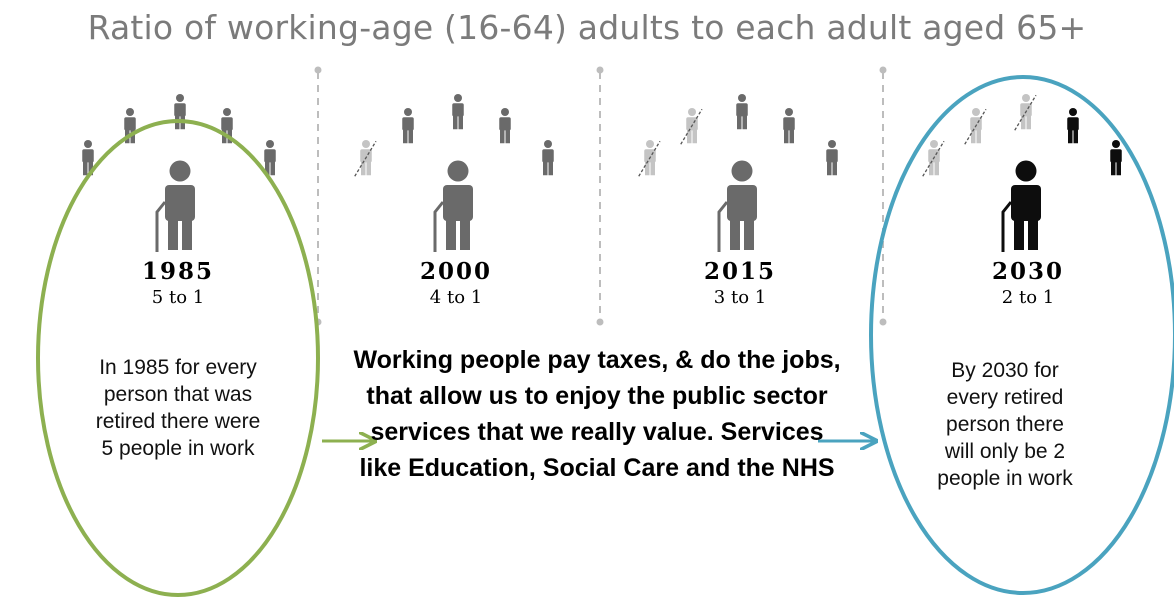 The image size is (1174, 598). What do you see at coordinates (1027, 271) in the screenshot?
I see `year-label: 2030` at bounding box center [1027, 271].